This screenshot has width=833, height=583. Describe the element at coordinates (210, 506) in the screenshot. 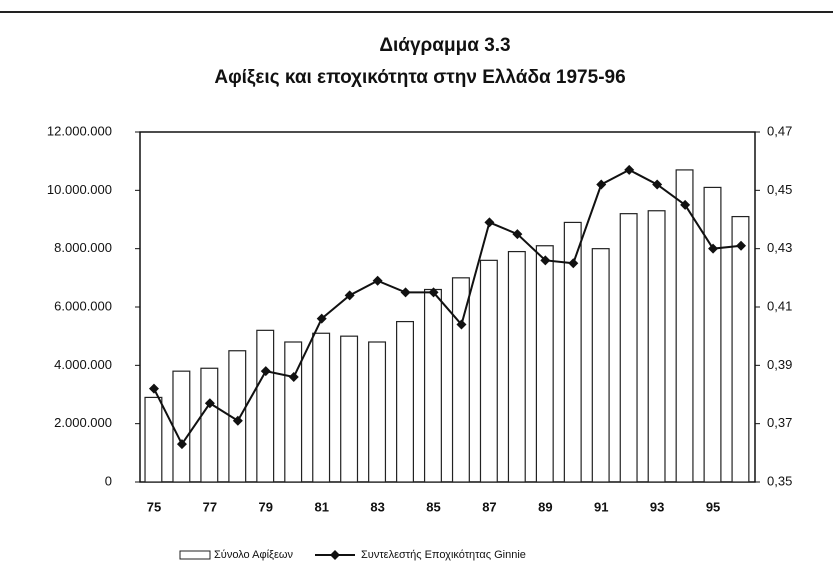

I see `x-tick-label: 77` at that location.